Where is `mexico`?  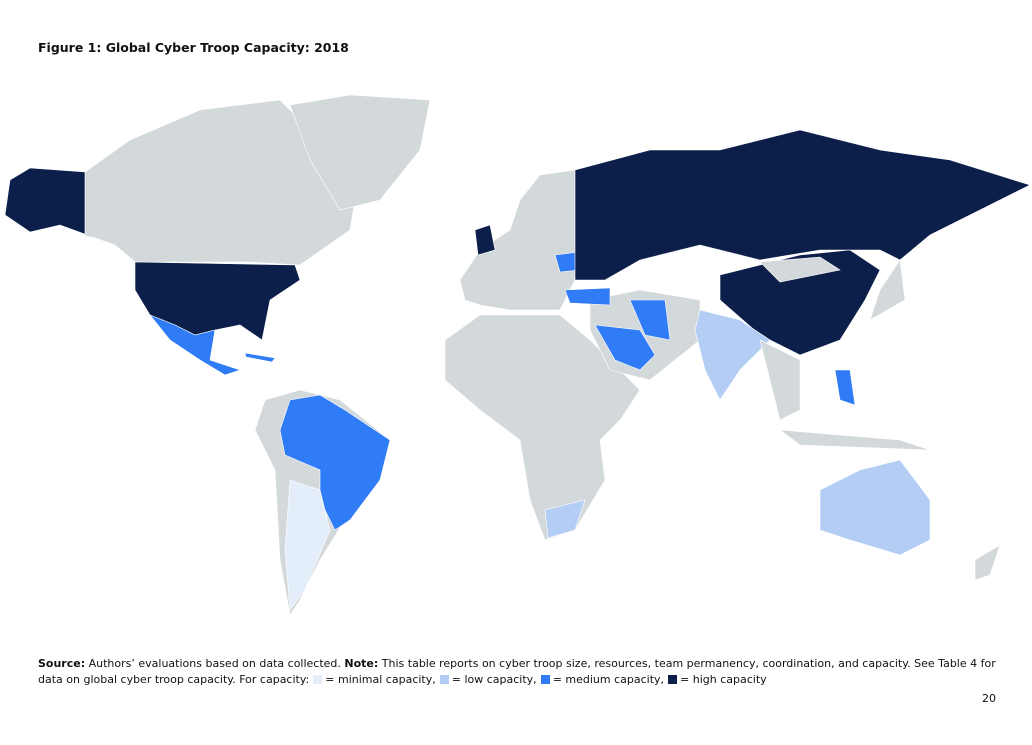
mexico is located at coordinates (195, 345).